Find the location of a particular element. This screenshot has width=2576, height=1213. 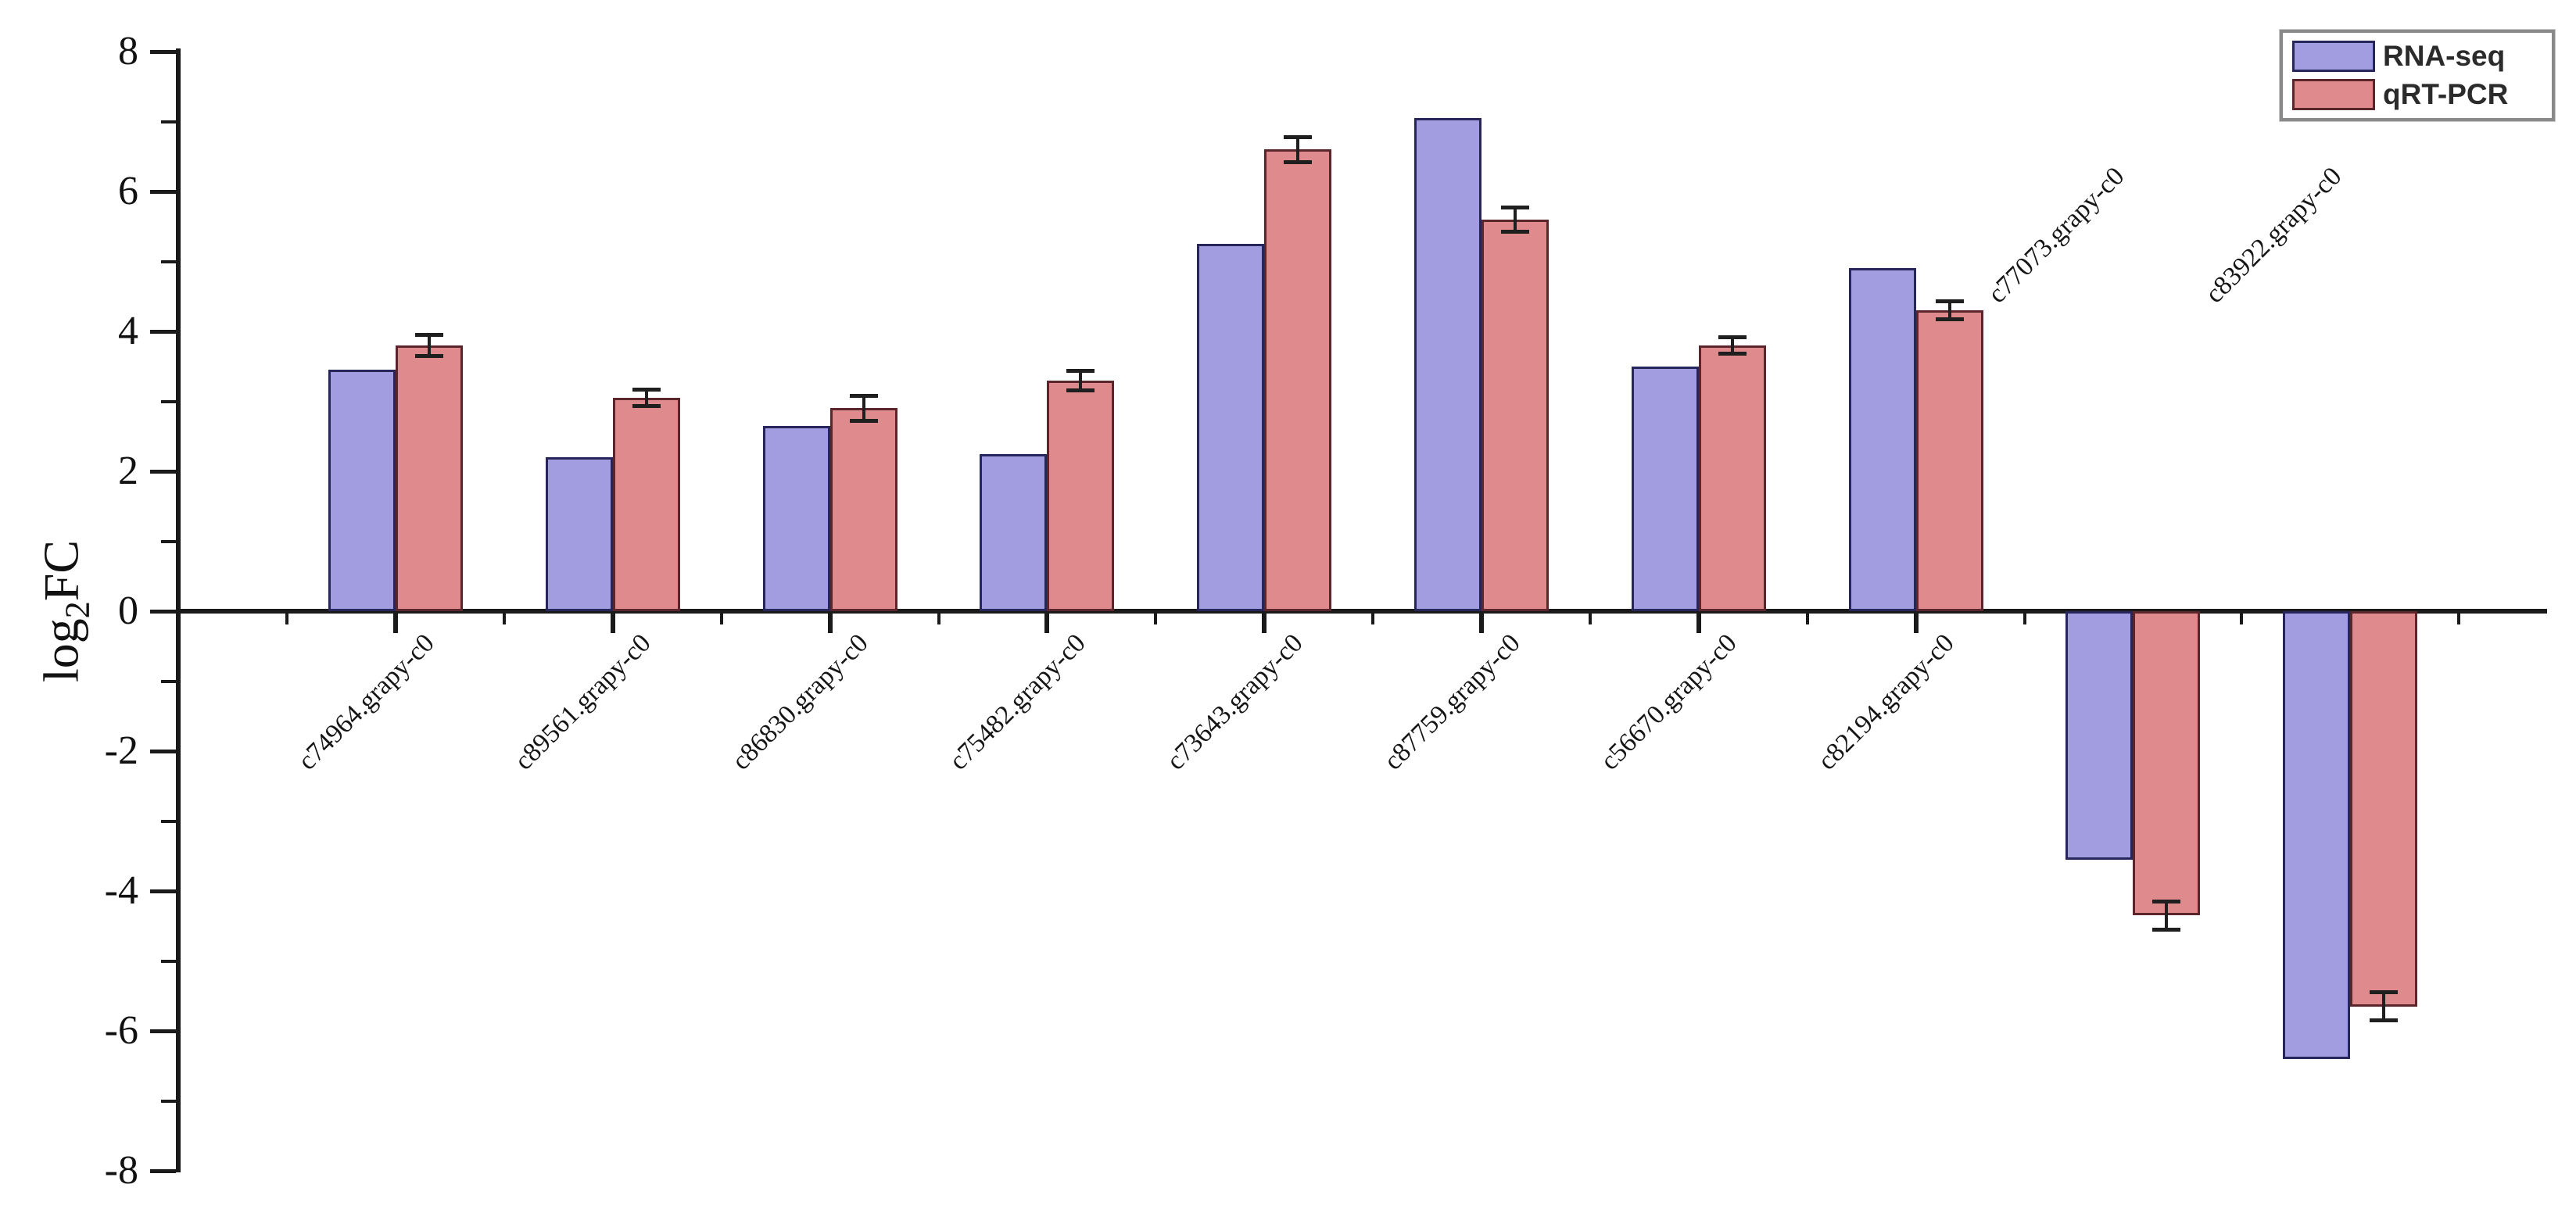

bar-rnaseq-c83922 is located at coordinates (2317, 835).